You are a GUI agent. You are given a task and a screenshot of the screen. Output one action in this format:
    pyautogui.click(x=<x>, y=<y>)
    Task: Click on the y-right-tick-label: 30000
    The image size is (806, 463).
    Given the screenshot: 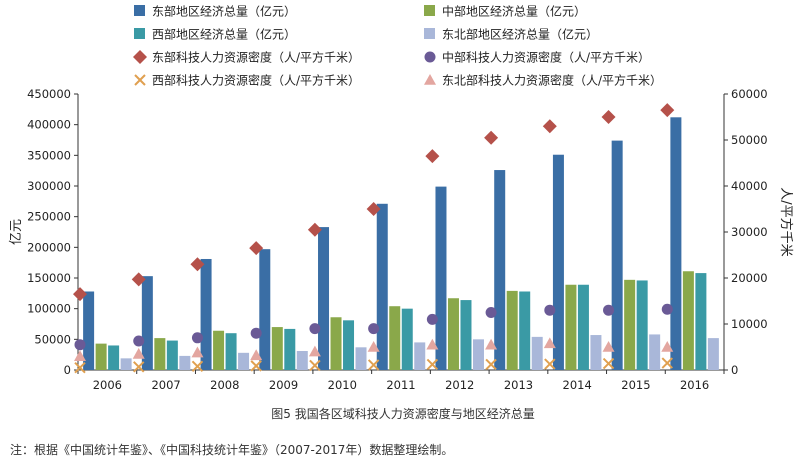 What is the action you would take?
    pyautogui.click(x=749, y=232)
    